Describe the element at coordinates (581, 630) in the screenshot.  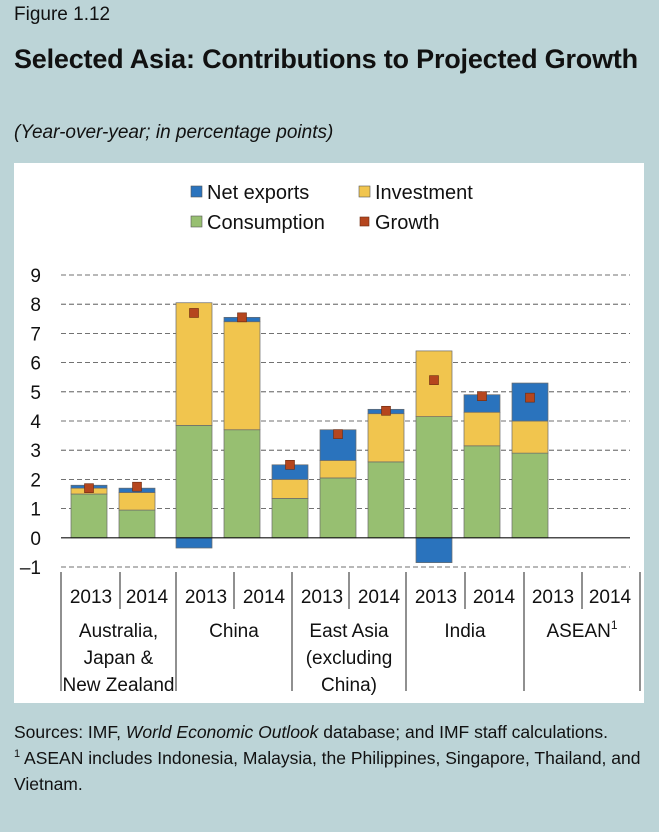
I see `group-label: ASEAN1` at that location.